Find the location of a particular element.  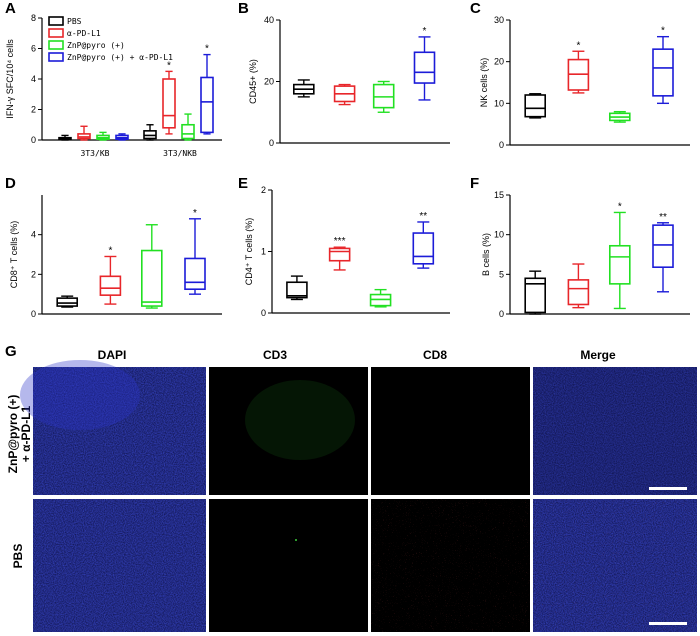

column-header-merge: Merge is located at coordinates (598, 355).